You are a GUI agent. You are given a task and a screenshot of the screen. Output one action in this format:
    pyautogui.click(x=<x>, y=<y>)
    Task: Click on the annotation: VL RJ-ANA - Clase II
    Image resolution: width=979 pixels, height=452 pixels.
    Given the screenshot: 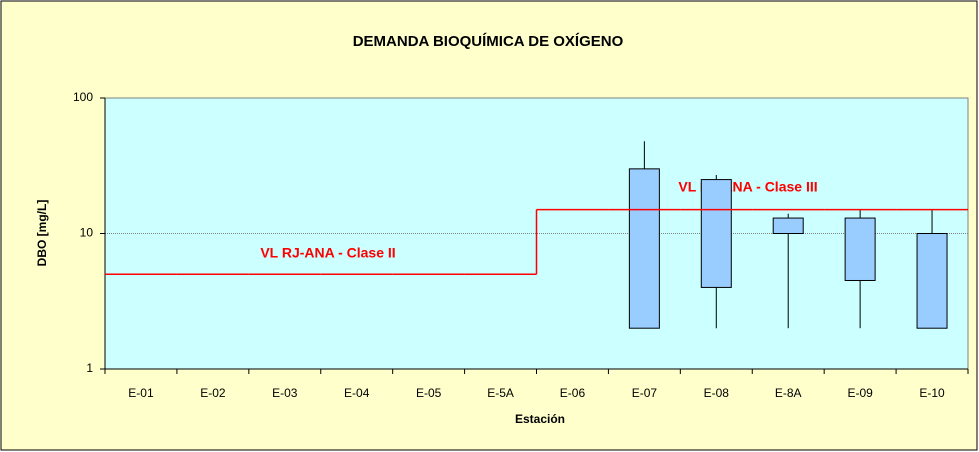 What is the action you would take?
    pyautogui.click(x=327, y=253)
    